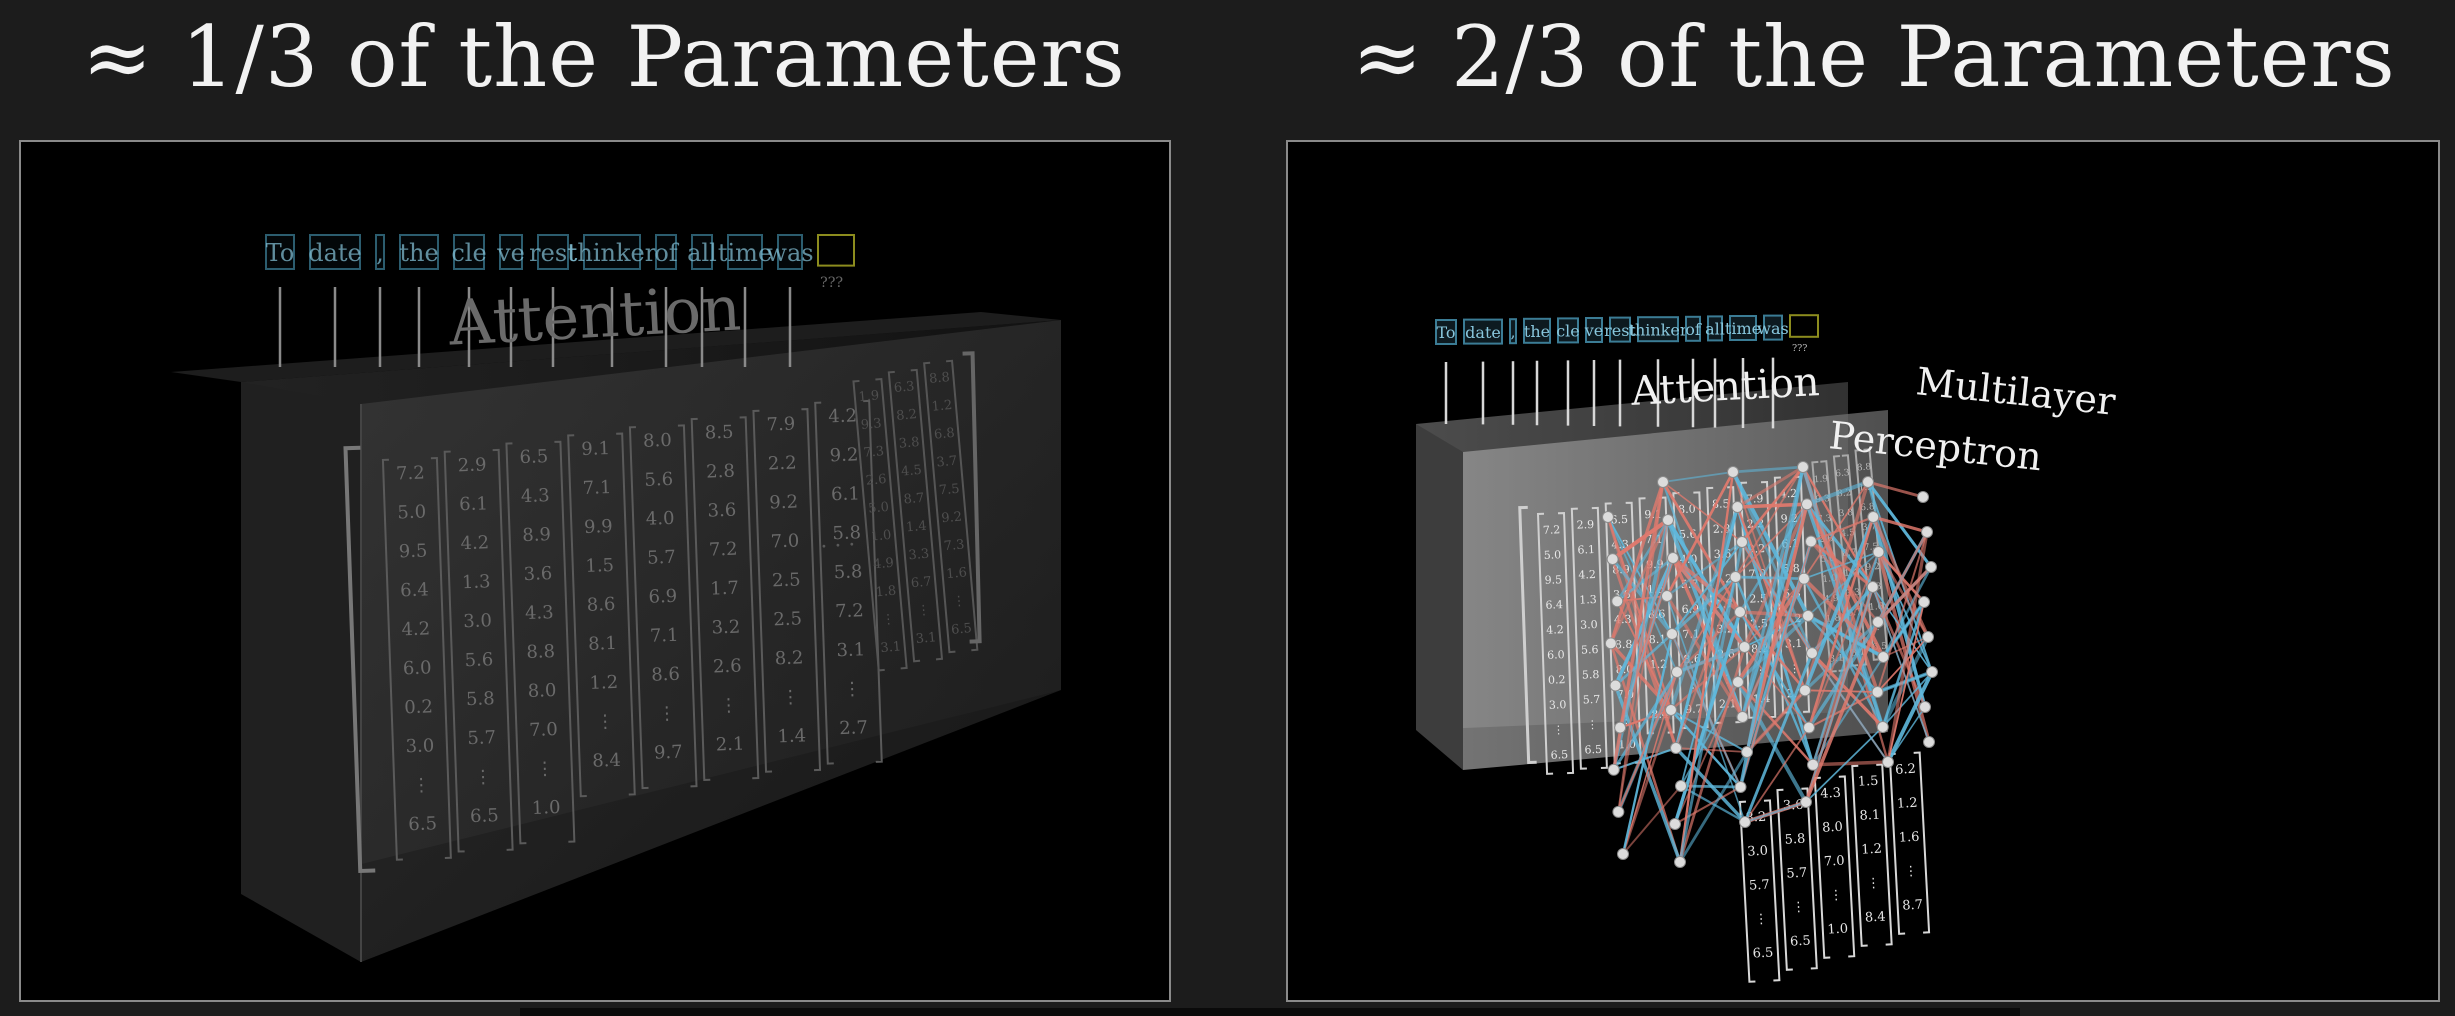  What do you see at coordinates (972, 497) in the screenshot?
I see `matrix-bracket-right` at bounding box center [972, 497].